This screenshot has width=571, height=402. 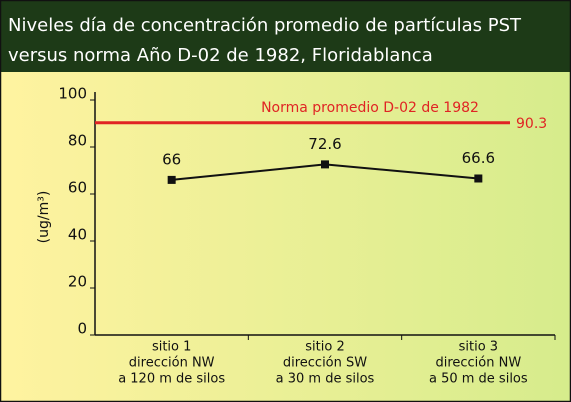 I want to click on x-tick-label: sitio 3, so click(x=478, y=347).